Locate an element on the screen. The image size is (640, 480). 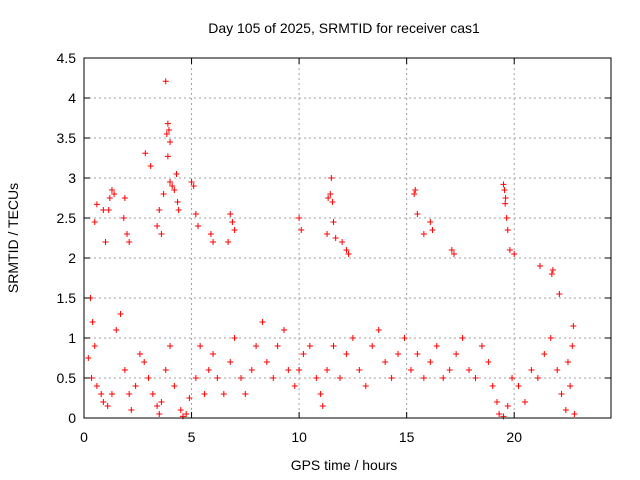
y-tick-label: 2 is located at coordinates (72, 258).